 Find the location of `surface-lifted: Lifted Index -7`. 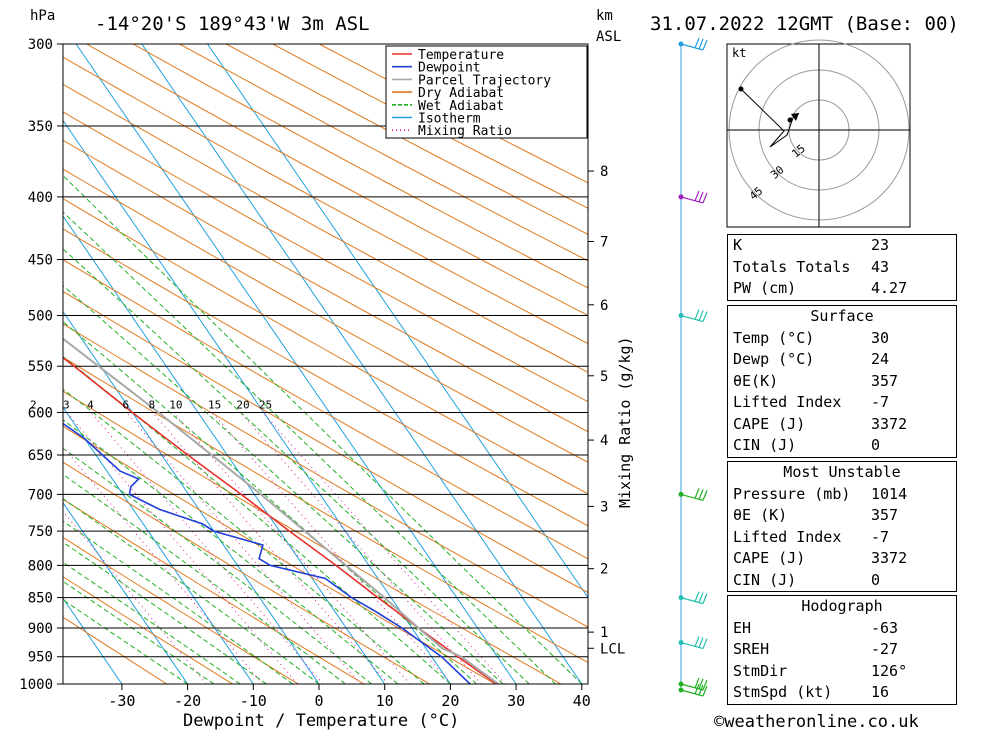

surface-lifted: Lifted Index -7 is located at coordinates (811, 402).